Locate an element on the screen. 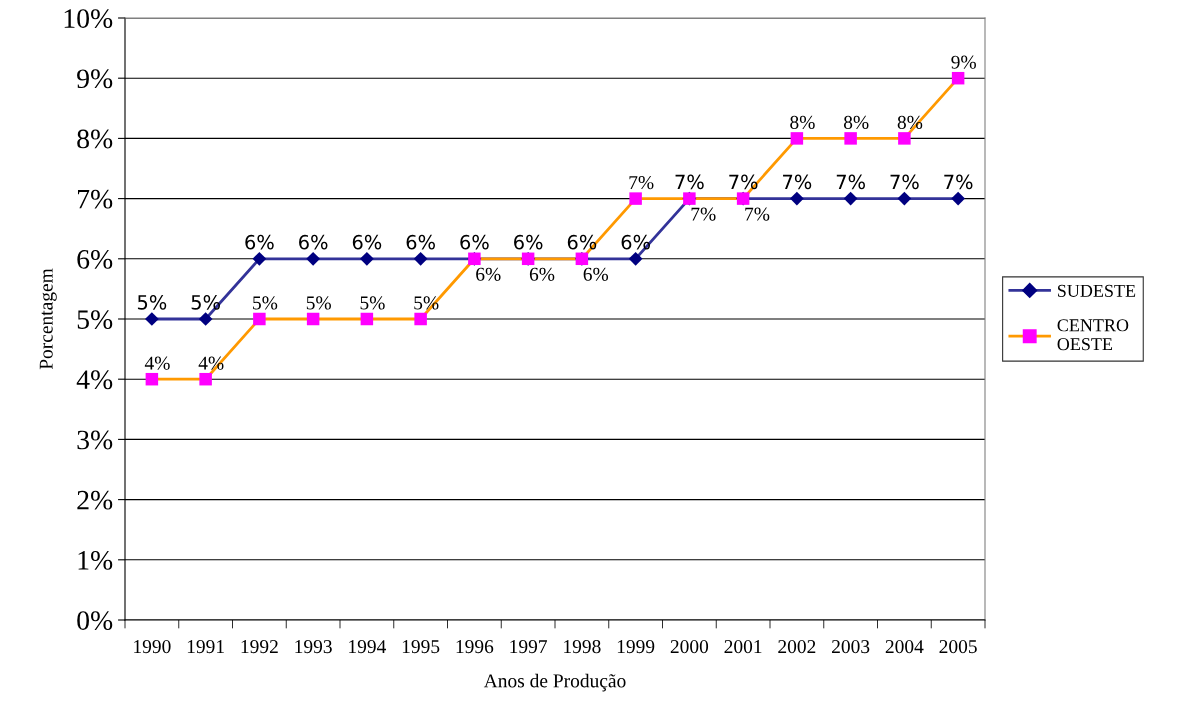  x-tick-label: 1997 is located at coordinates (529, 647).